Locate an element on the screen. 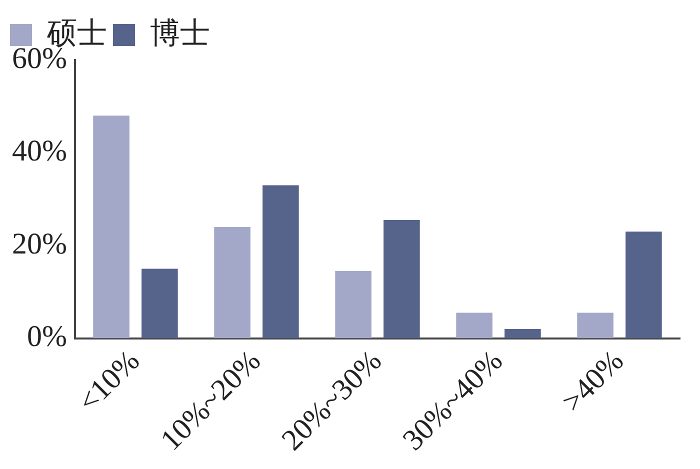  y-tick-label: 0% is located at coordinates (46, 337).